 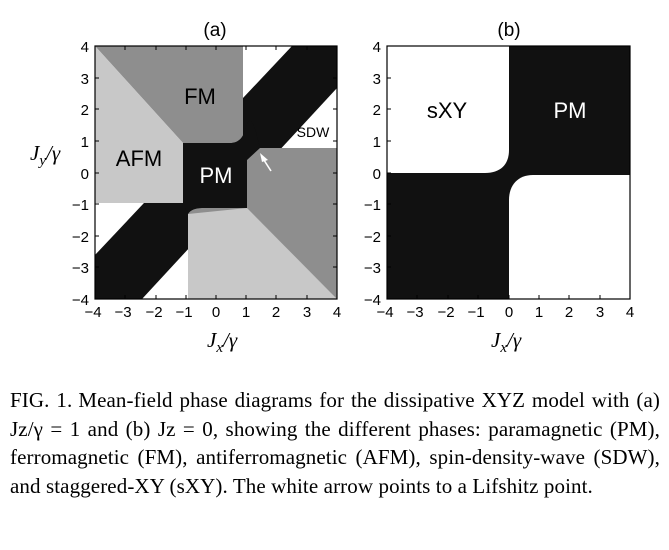 I want to click on region-afm-right, so click(x=292, y=223).